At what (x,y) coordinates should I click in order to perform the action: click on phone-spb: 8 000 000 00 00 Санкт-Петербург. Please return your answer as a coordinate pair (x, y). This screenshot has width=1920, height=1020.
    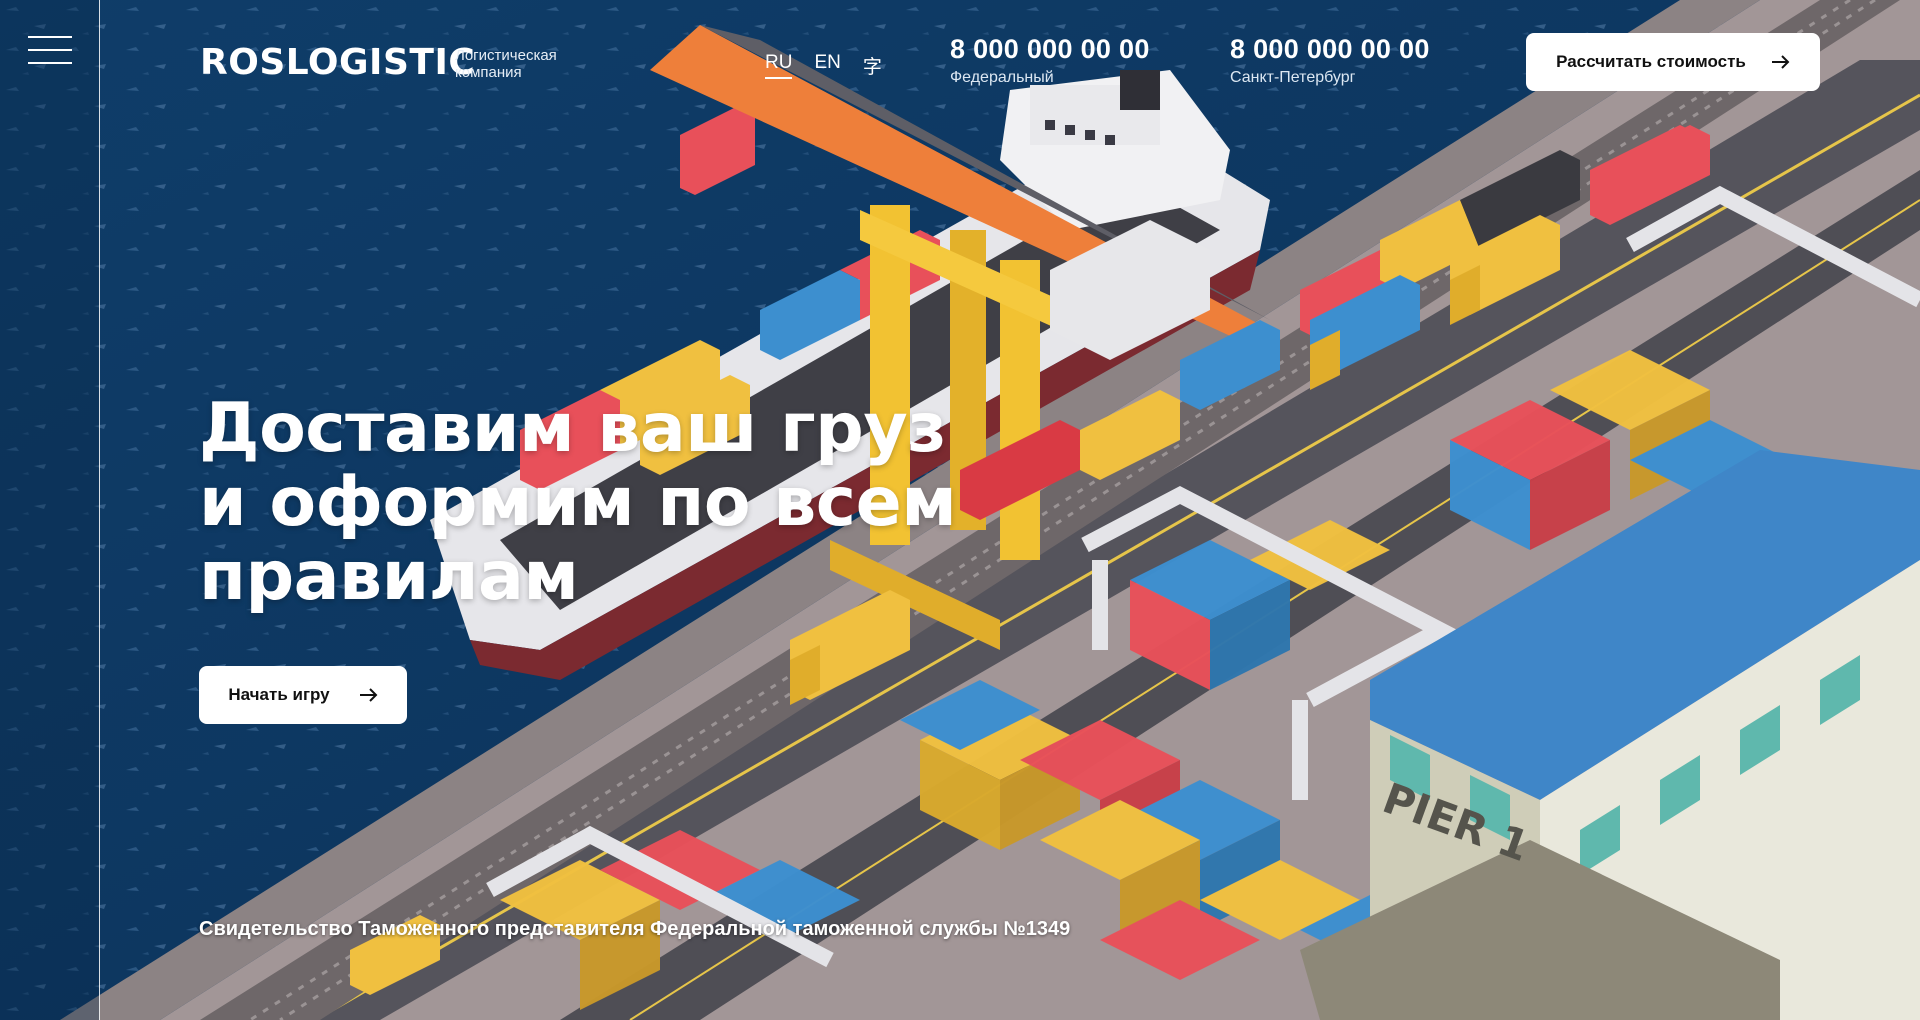
    Looking at the image, I should click on (1330, 60).